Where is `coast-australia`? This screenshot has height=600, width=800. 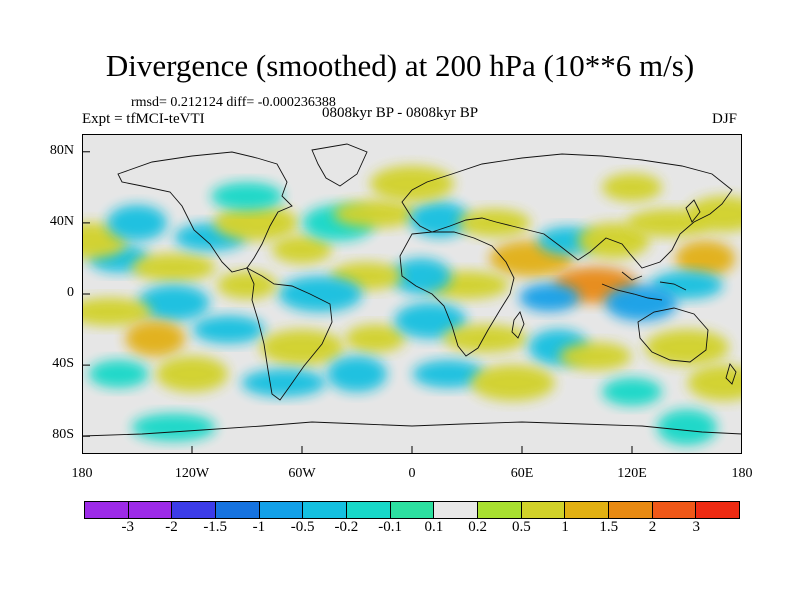 coast-australia is located at coordinates (673, 335).